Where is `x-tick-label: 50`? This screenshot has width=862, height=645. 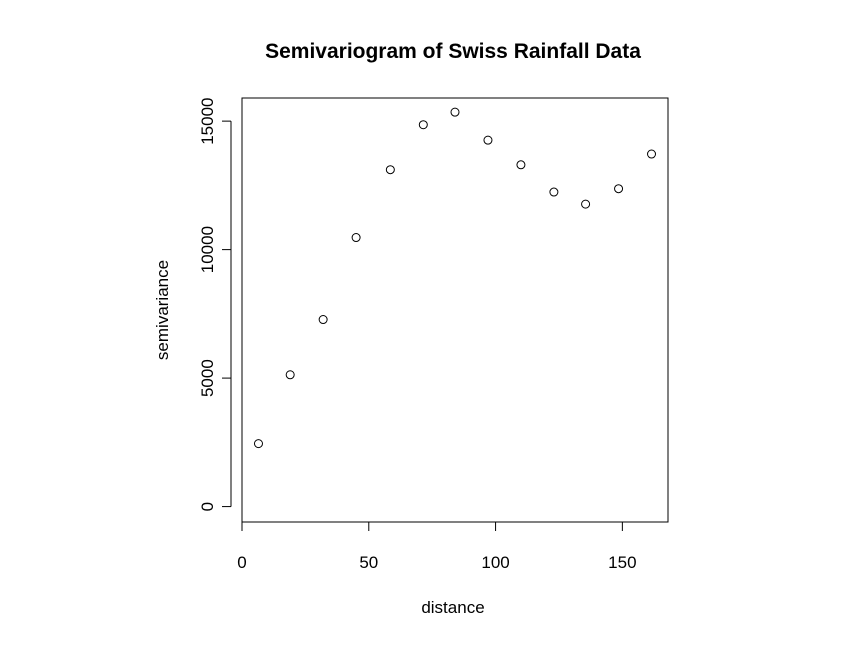 x-tick-label: 50 is located at coordinates (368, 562).